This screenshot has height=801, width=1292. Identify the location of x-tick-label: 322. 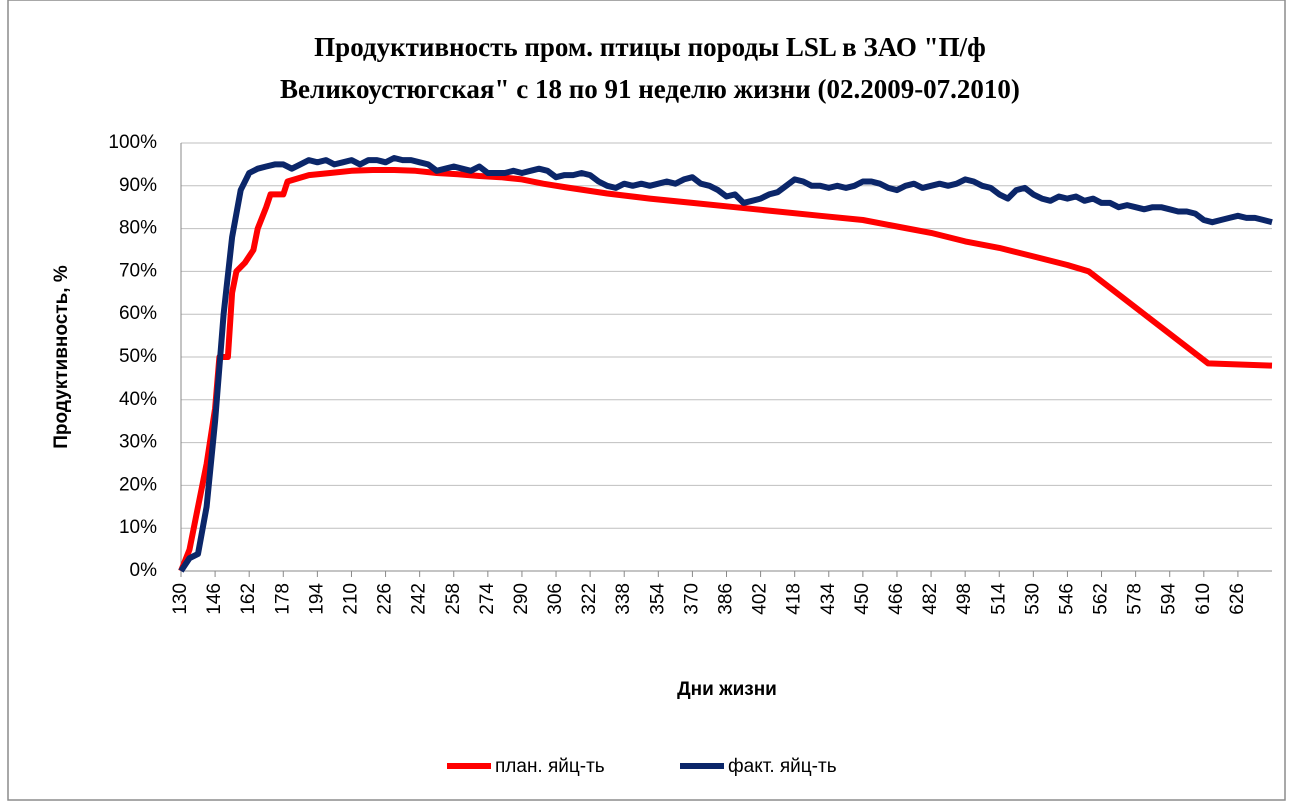
(589, 599).